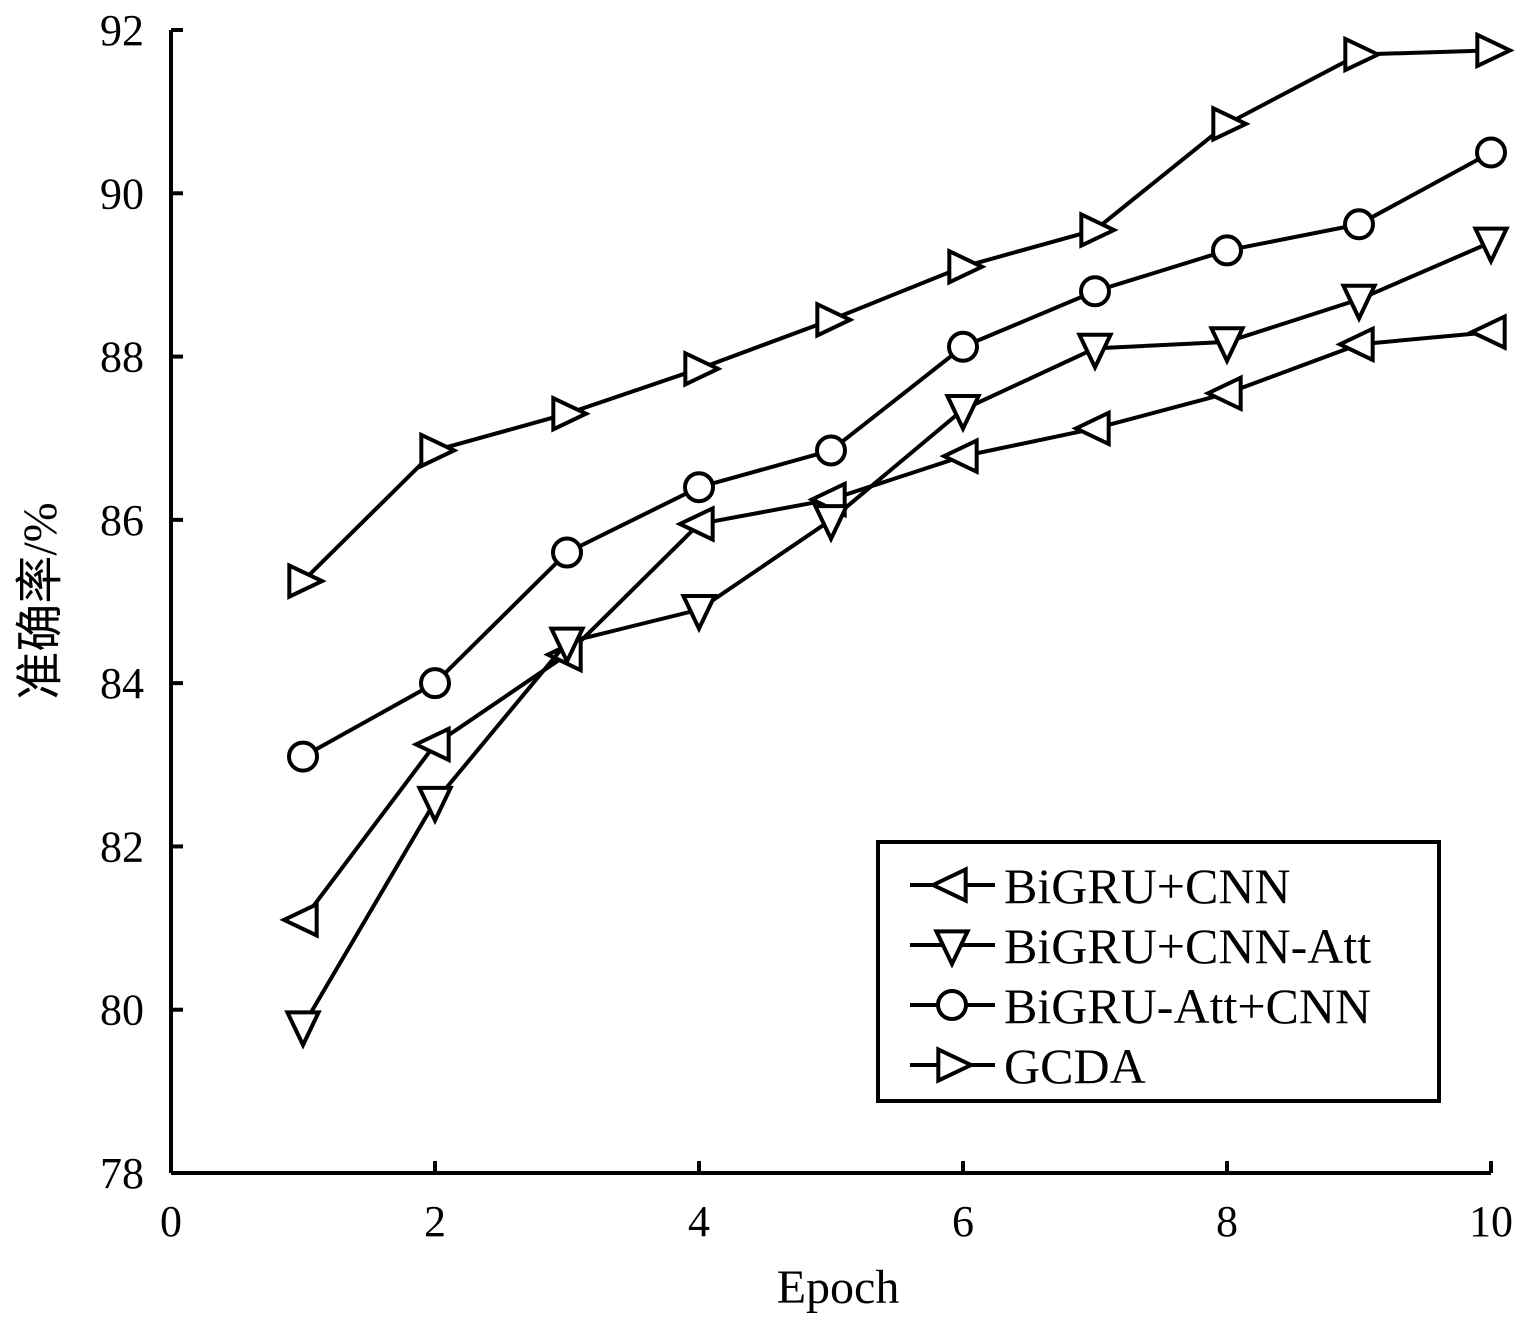 This screenshot has height=1320, width=1521. Describe the element at coordinates (435, 1221) in the screenshot. I see `x-tick-label: 2` at that location.